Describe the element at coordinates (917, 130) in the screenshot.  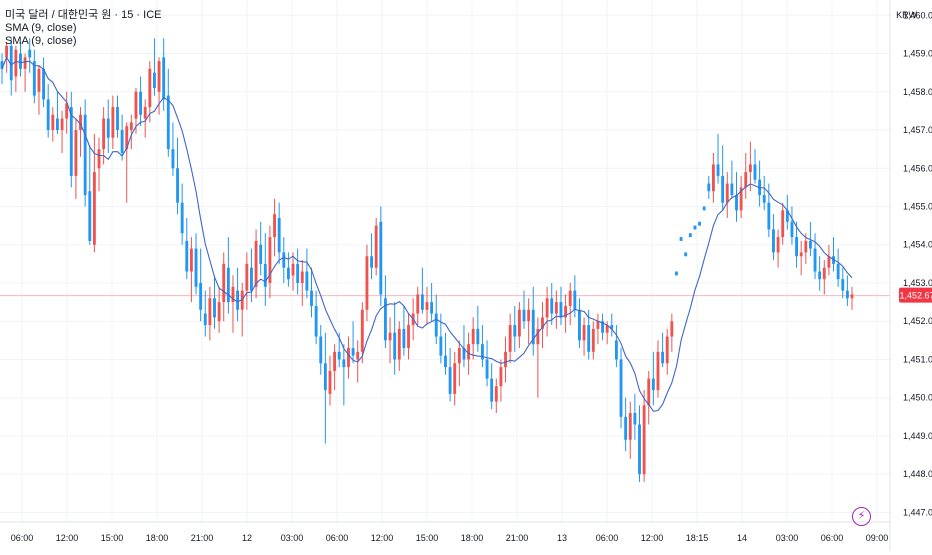
I see `y-tick-label: 1,457.00` at that location.